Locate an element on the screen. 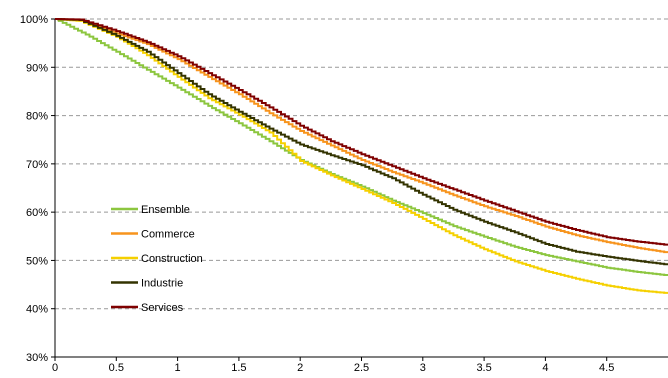 This screenshot has height=378, width=668. x-tick-label: 1.5 is located at coordinates (238, 368).